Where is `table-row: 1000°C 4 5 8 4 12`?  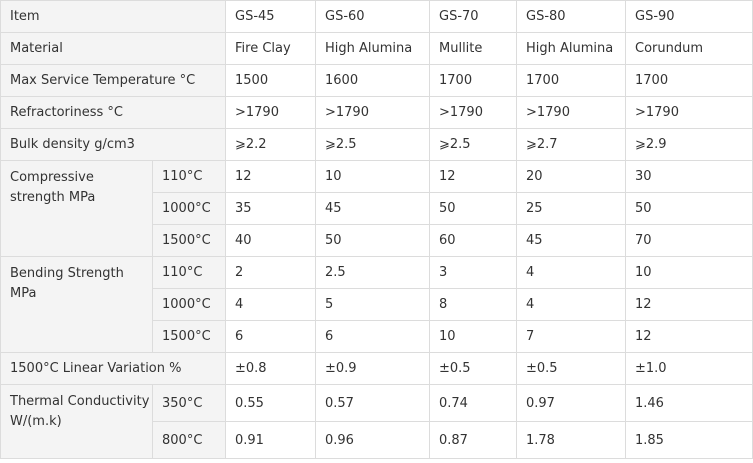
table-row: 1000°C 4 5 8 4 12 is located at coordinates (377, 304).